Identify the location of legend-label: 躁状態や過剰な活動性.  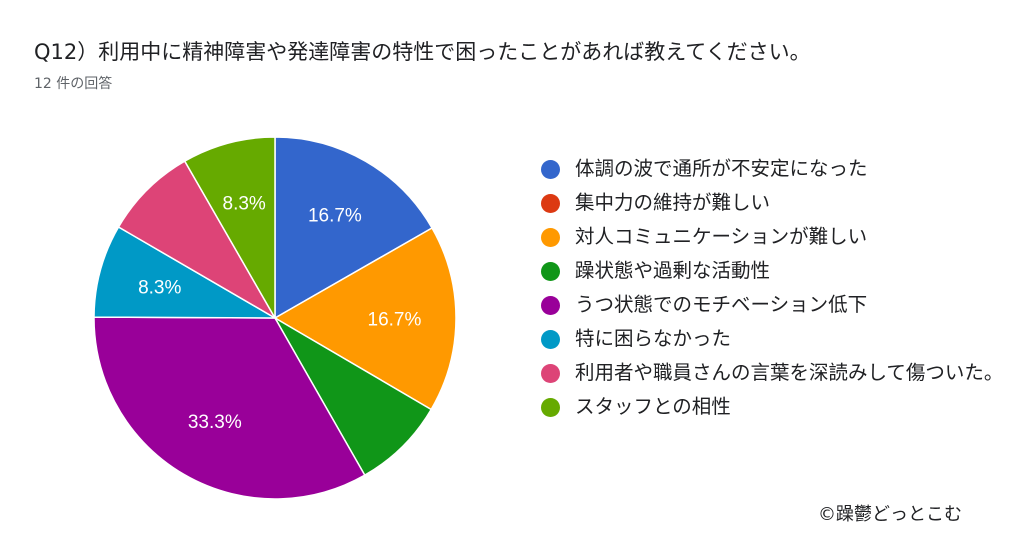
(673, 270).